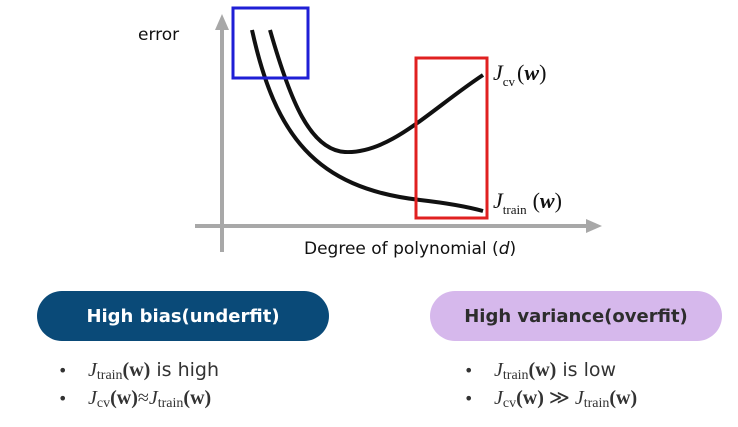 This screenshot has width=738, height=427. I want to click on high-variance-title: High variance(overfit), so click(576, 316).